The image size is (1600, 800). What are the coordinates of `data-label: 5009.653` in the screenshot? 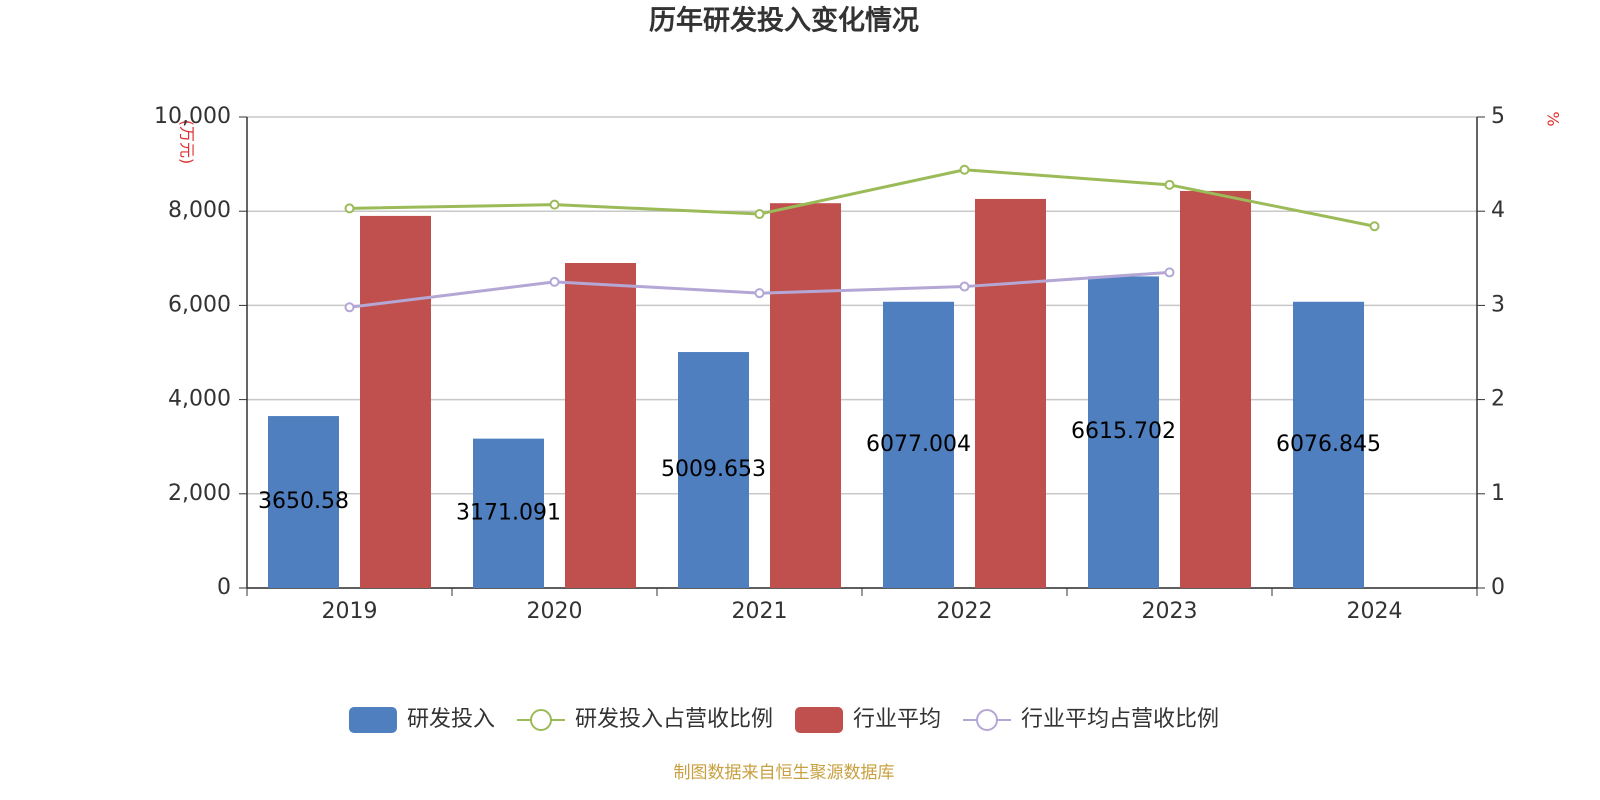 It's located at (713, 469).